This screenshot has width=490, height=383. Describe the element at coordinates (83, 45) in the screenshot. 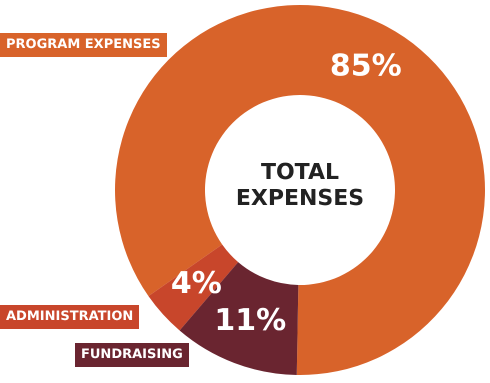

I see `slice-label: PROGRAM EXPENSES` at that location.